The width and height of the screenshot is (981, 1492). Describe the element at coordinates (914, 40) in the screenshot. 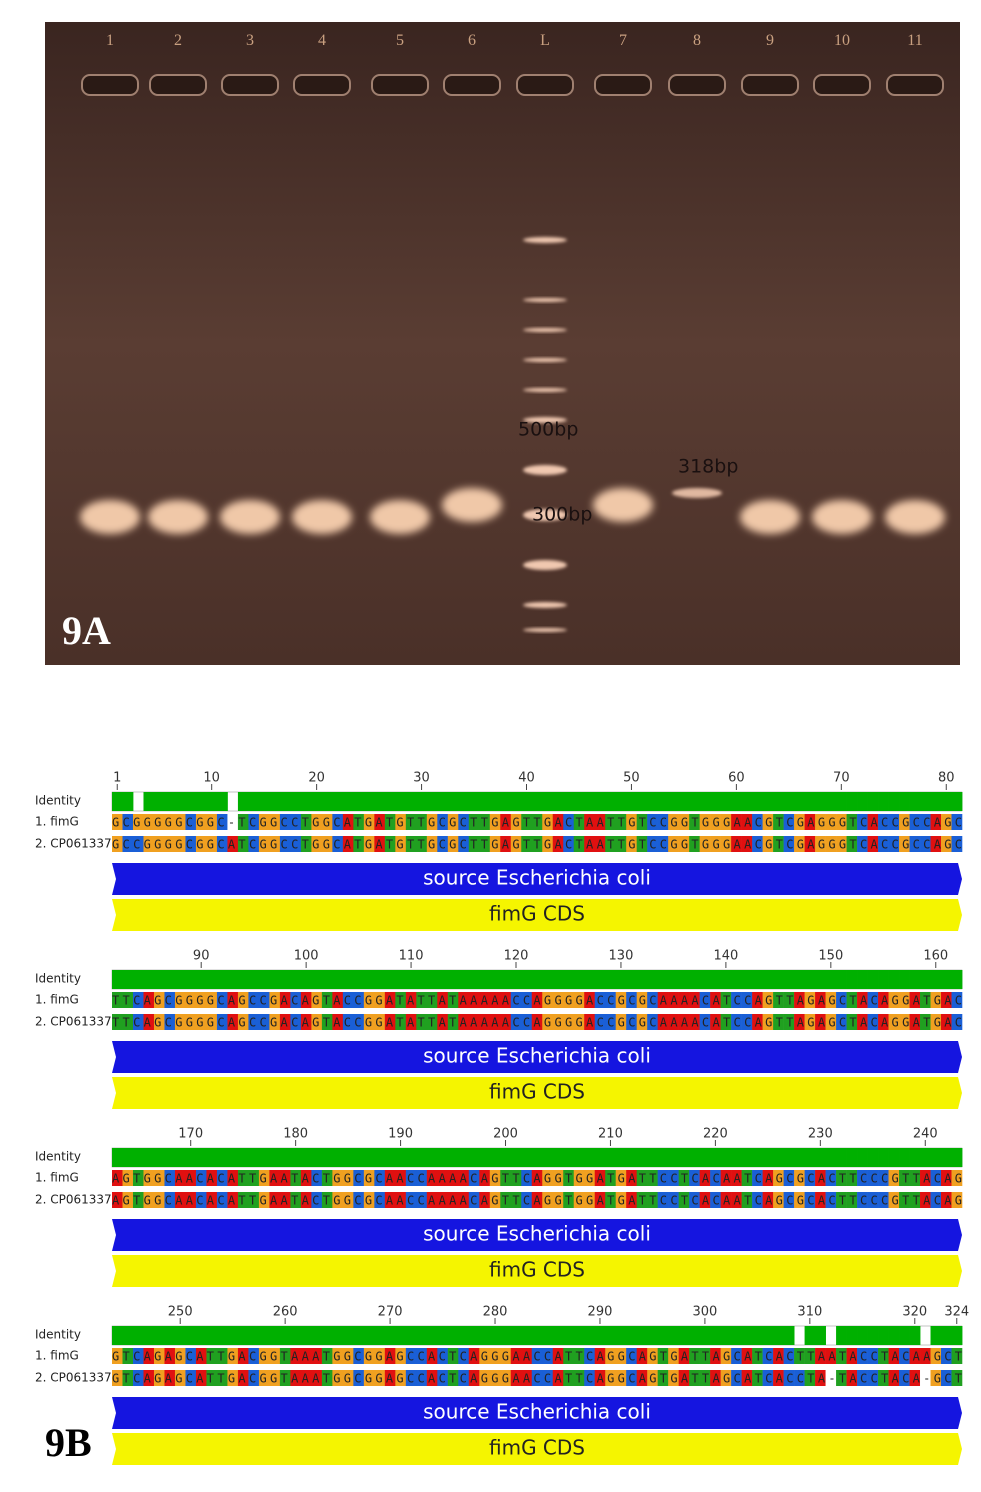

I see `lane-label: 11` at that location.